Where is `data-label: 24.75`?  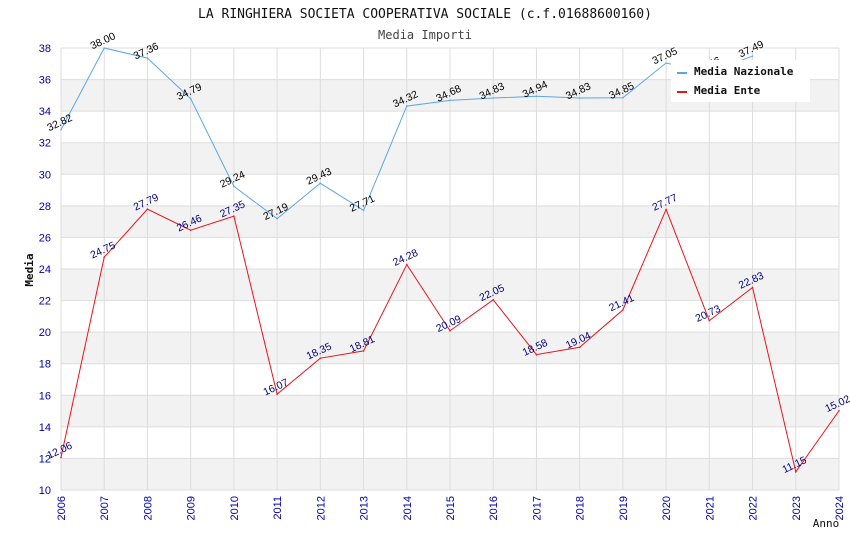 data-label: 24.75 is located at coordinates (103, 250).